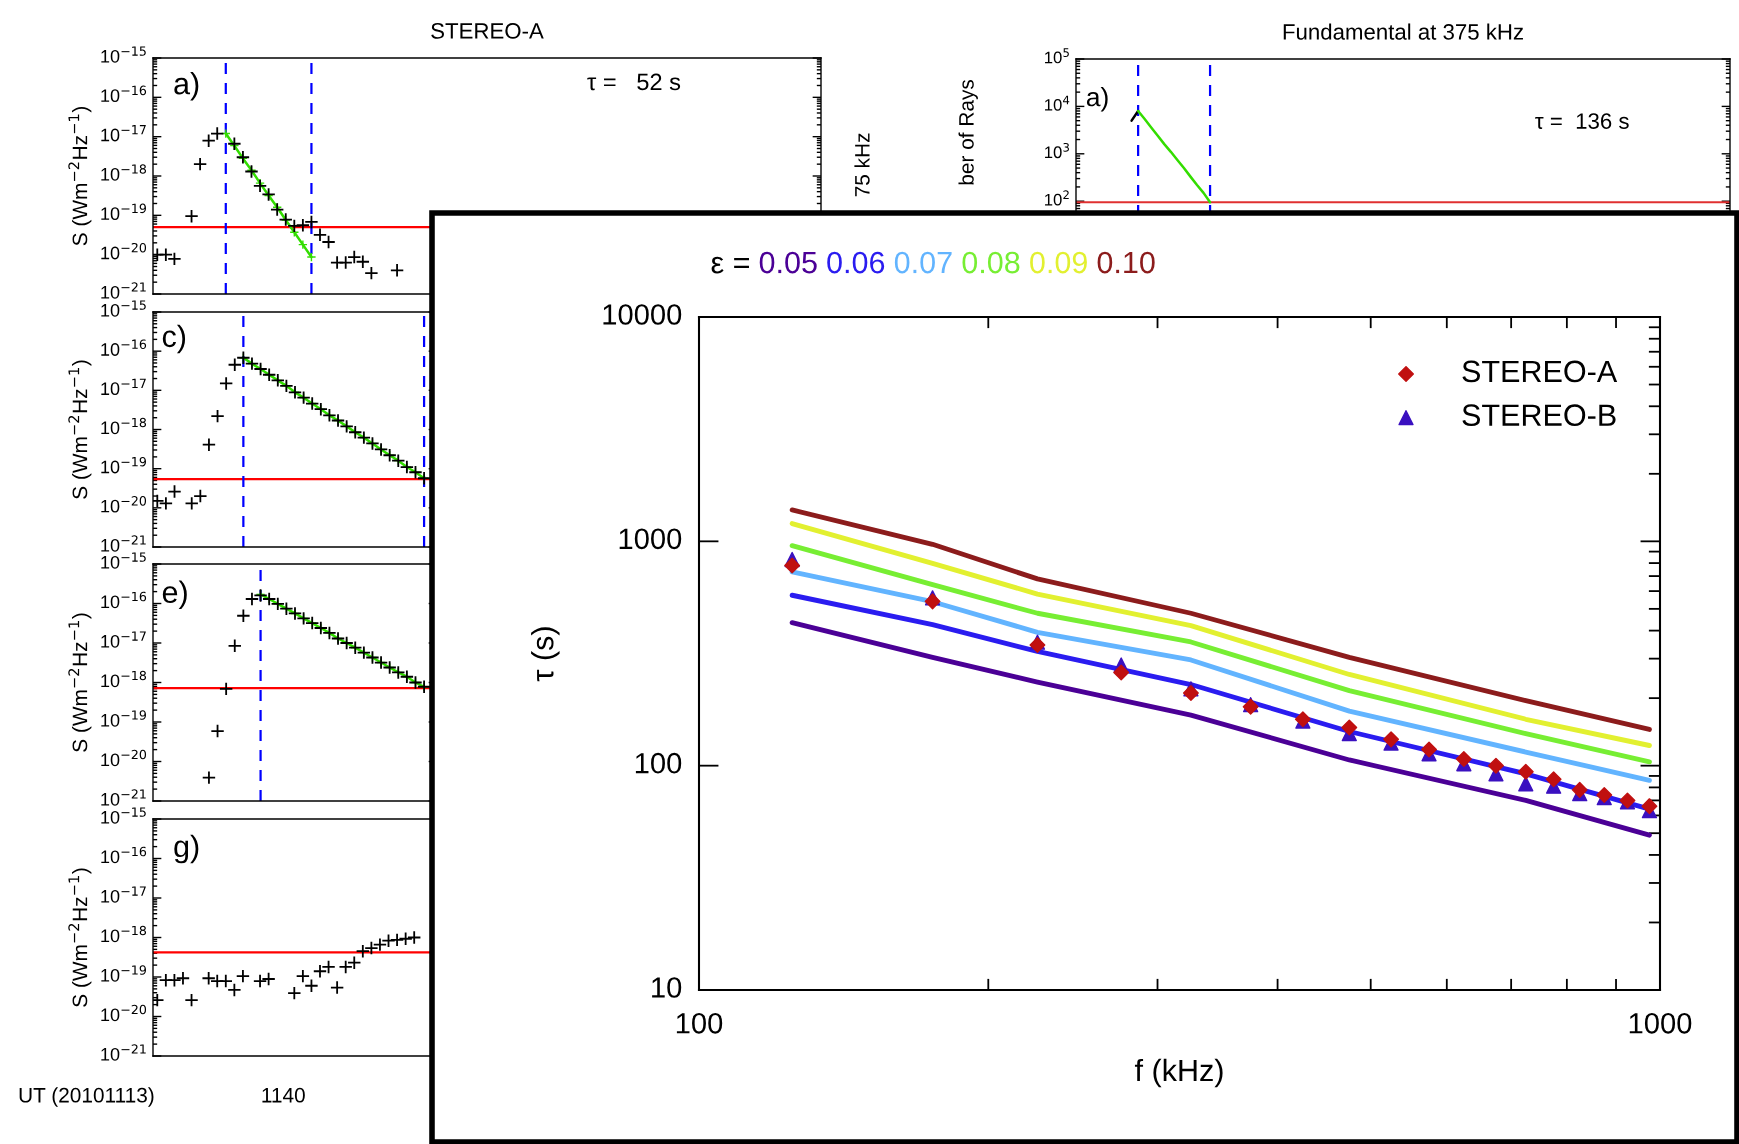 The width and height of the screenshot is (1739, 1144). Describe the element at coordinates (991, 262) in the screenshot. I see `text: 0.08` at that location.